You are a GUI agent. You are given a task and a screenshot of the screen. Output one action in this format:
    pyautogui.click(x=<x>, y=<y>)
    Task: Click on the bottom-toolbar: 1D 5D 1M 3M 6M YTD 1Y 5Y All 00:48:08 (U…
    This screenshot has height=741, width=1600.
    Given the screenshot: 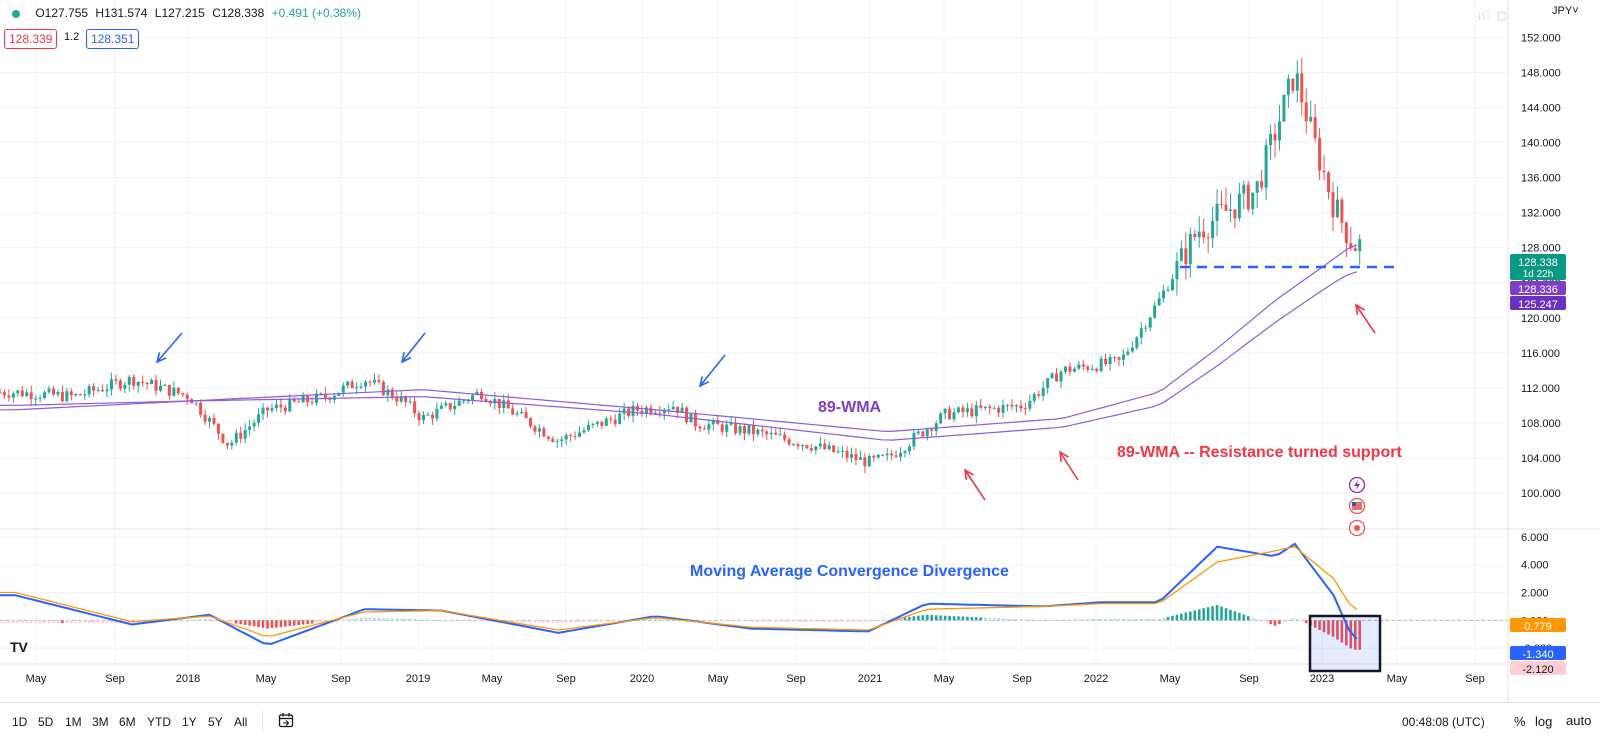 What is the action you would take?
    pyautogui.click(x=800, y=721)
    